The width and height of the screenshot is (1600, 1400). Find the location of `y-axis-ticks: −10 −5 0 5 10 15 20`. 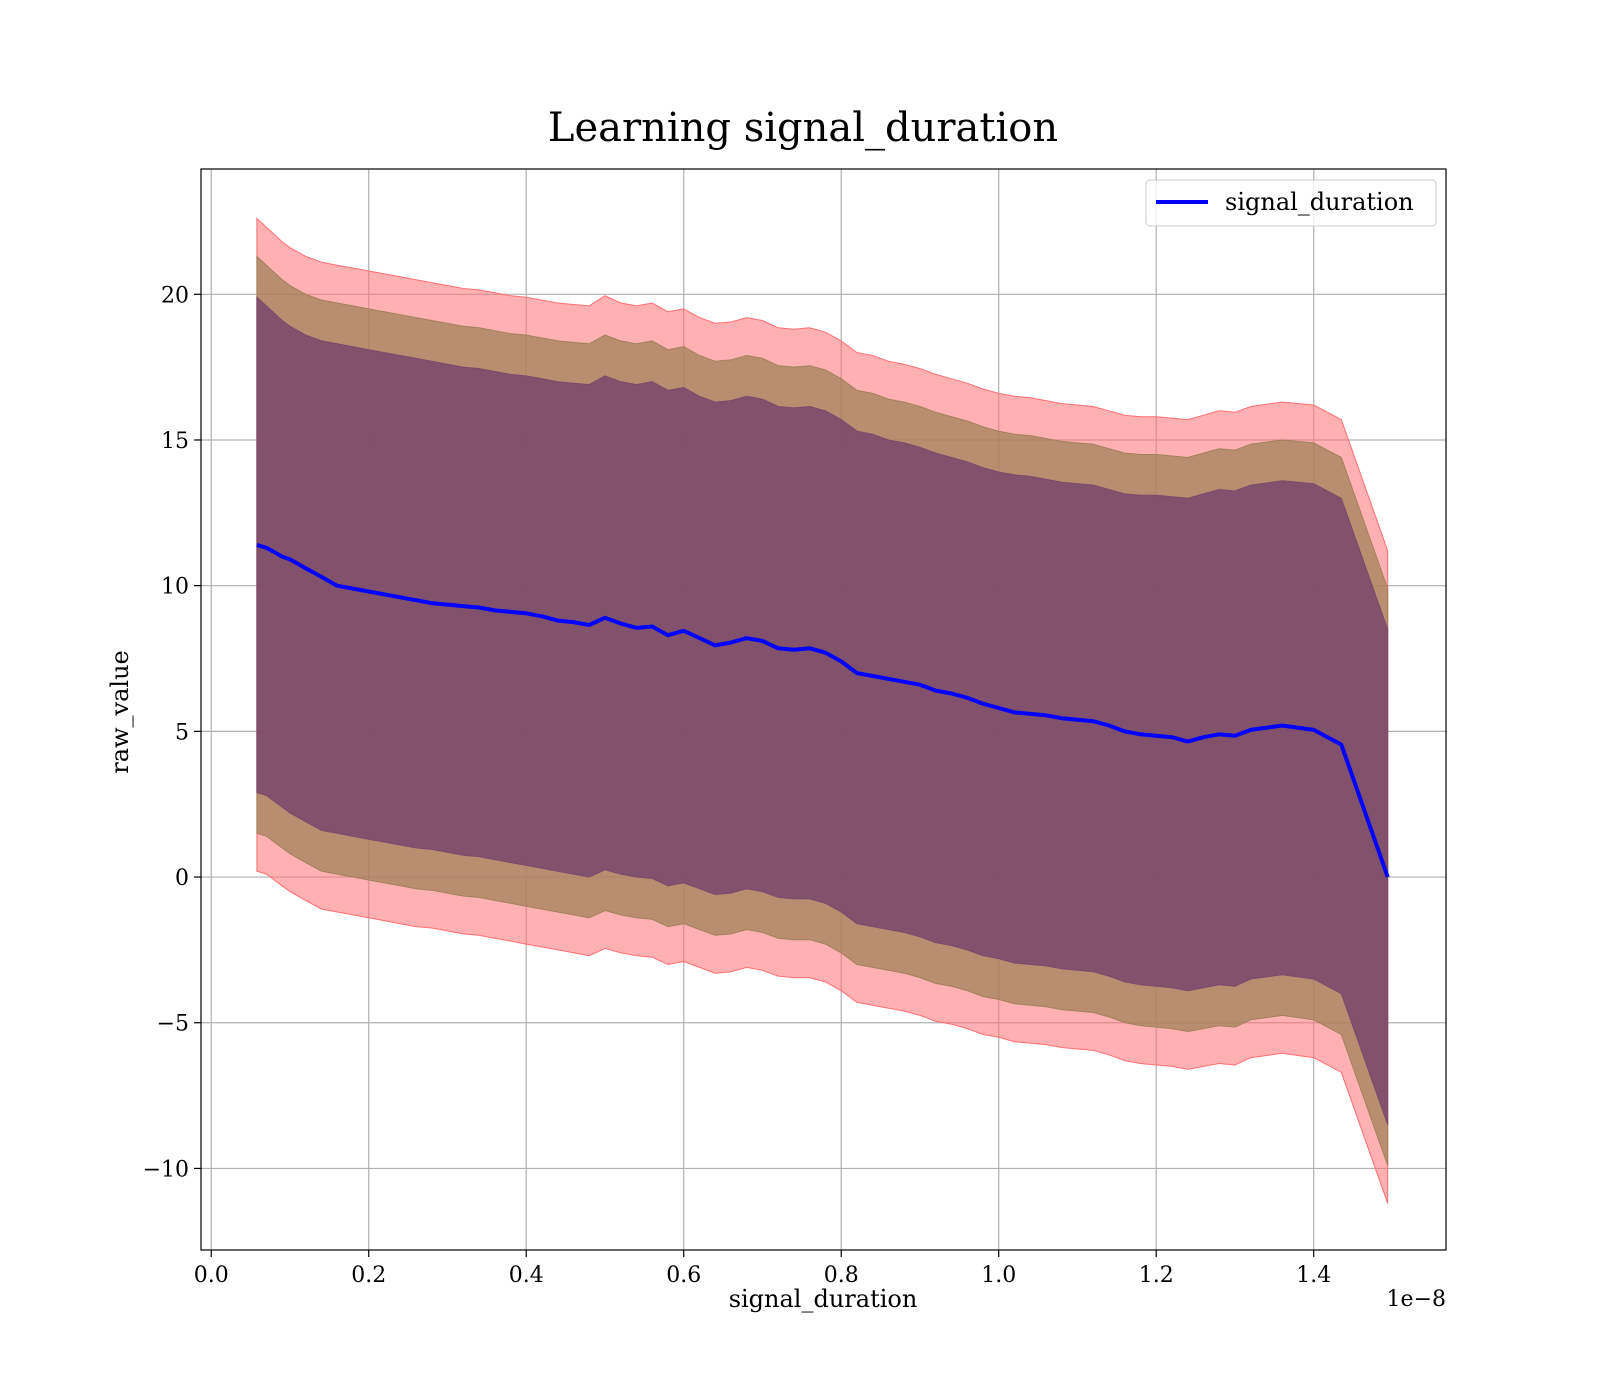

y-axis-ticks: −10 −5 0 5 10 15 20 is located at coordinates (172, 732).